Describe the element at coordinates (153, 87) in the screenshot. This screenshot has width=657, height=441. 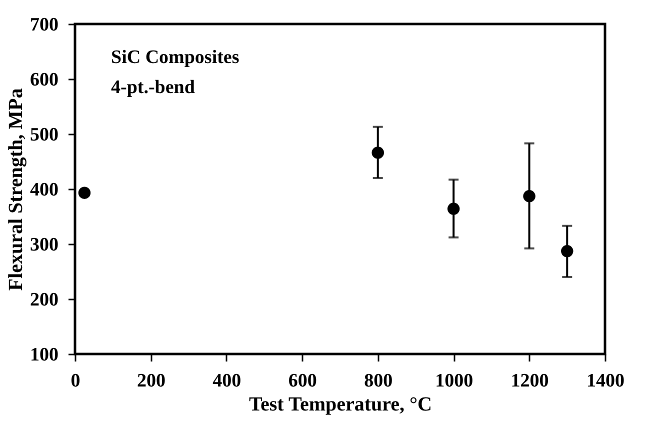
I see `annotation: 4-pt.-bend` at that location.